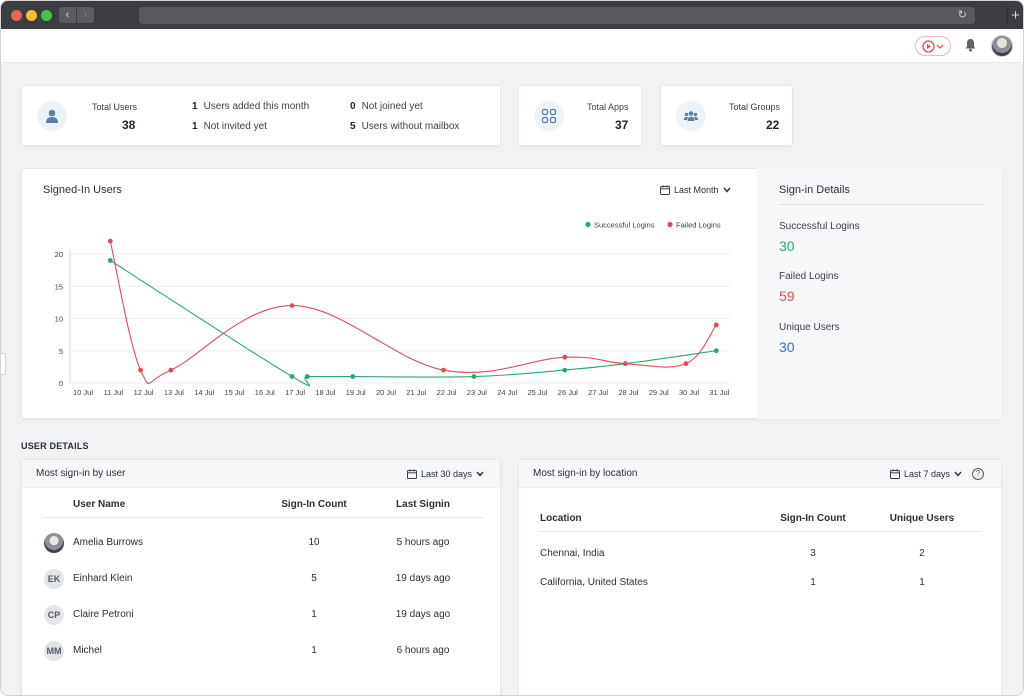  I want to click on table-row-unique: 1, so click(922, 582).